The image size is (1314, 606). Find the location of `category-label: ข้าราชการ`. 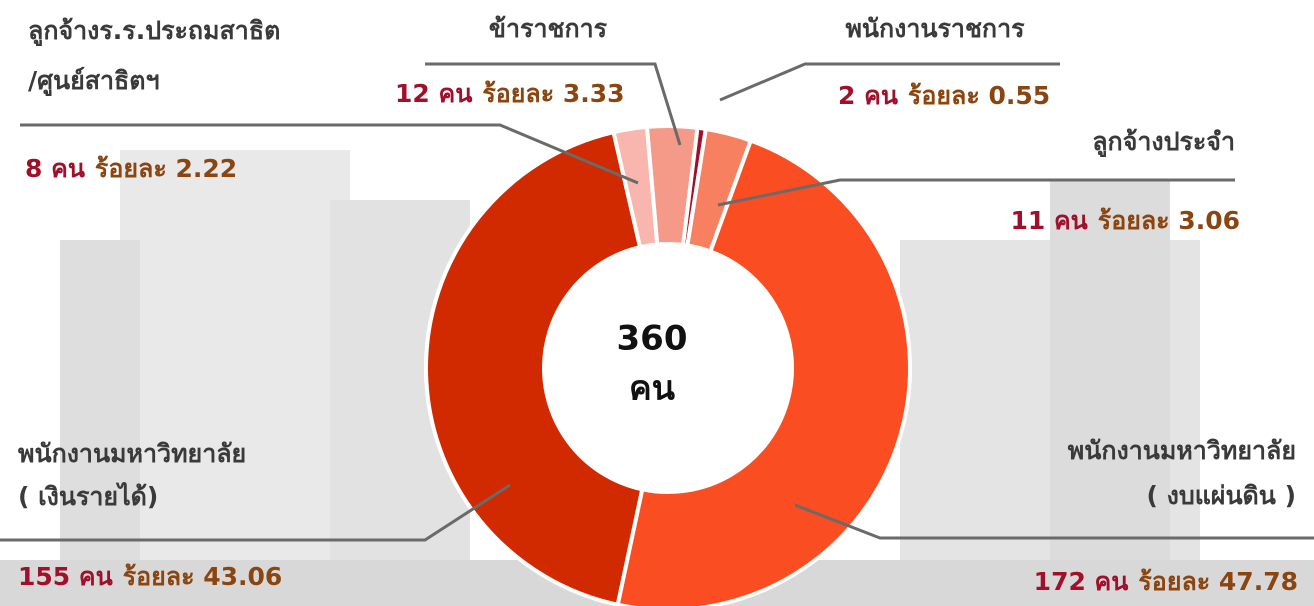

category-label: ข้าราชการ is located at coordinates (548, 28).